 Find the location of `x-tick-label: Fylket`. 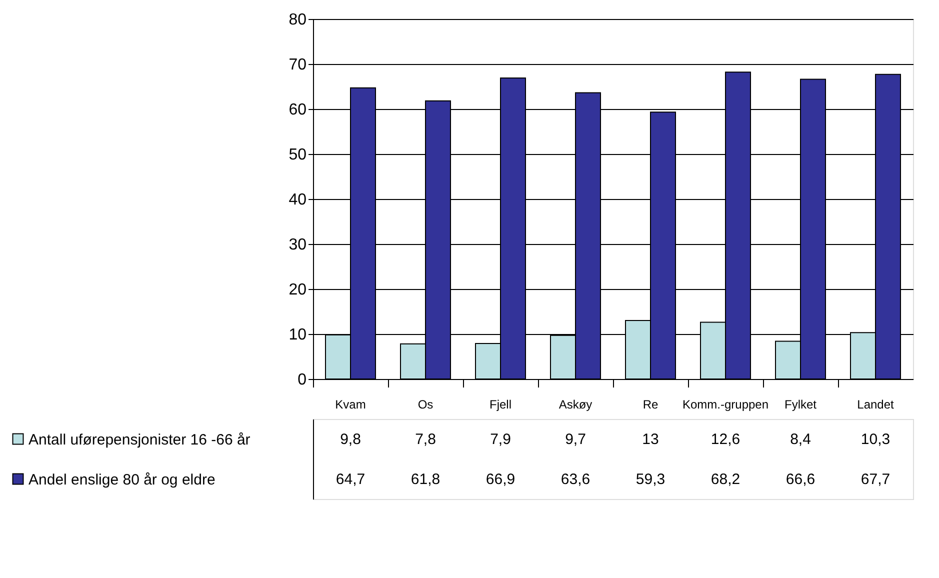

x-tick-label: Fylket is located at coordinates (801, 405).